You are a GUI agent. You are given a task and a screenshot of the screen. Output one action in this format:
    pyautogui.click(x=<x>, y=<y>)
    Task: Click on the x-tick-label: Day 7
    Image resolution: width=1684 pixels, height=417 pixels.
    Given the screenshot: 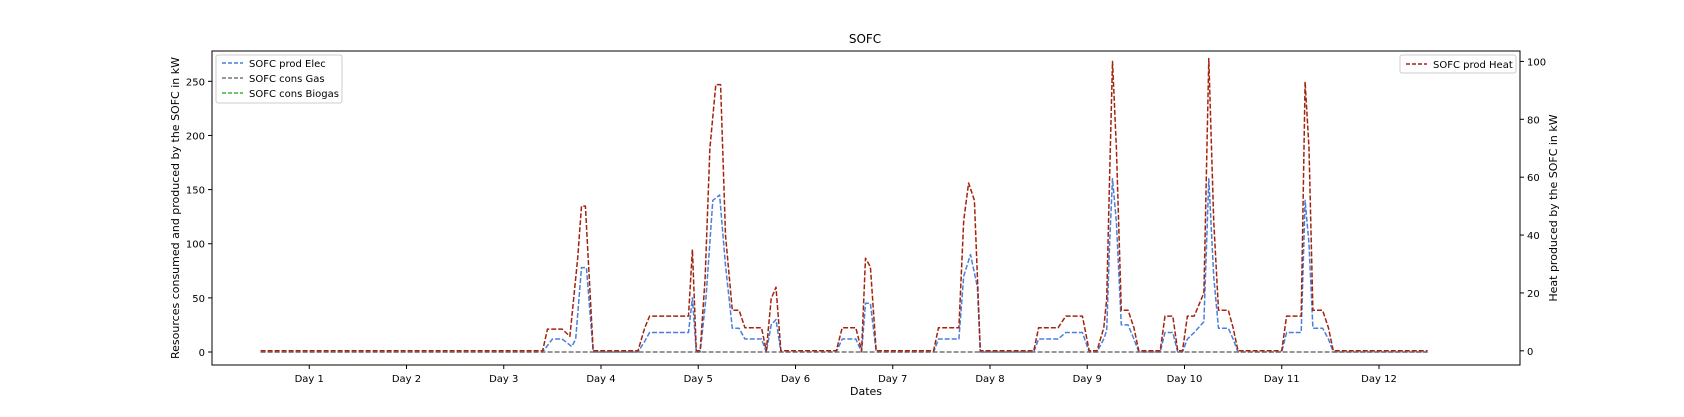 What is the action you would take?
    pyautogui.click(x=892, y=379)
    